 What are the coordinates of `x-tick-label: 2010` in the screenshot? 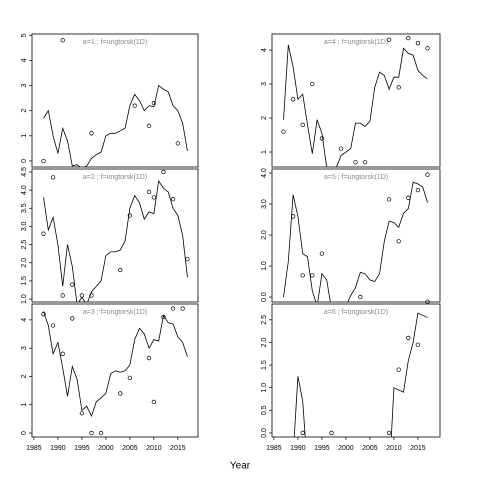 It's located at (154, 448).